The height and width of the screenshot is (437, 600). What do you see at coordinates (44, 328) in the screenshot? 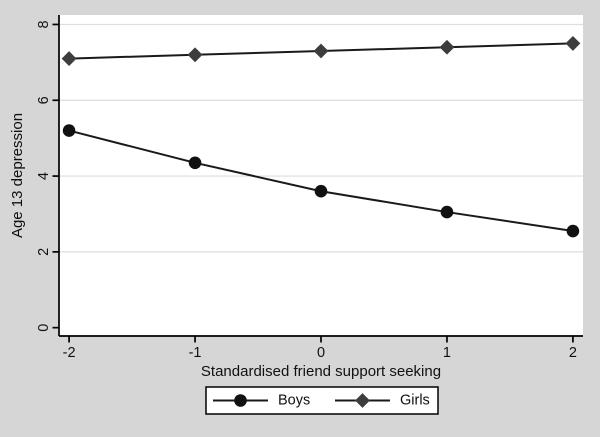
I see `y-tick-label: 0` at bounding box center [44, 328].